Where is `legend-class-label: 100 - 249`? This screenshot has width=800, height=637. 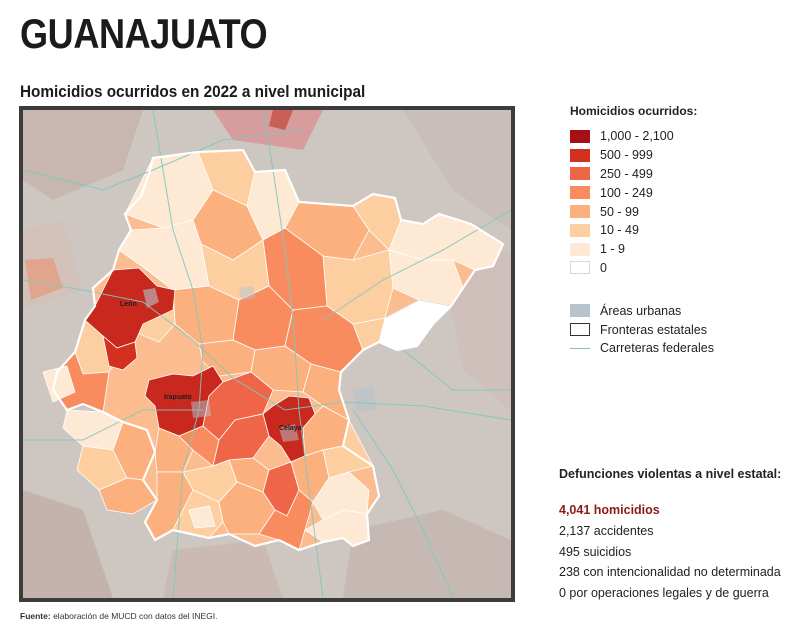
legend-class-label: 100 - 249 is located at coordinates (626, 192).